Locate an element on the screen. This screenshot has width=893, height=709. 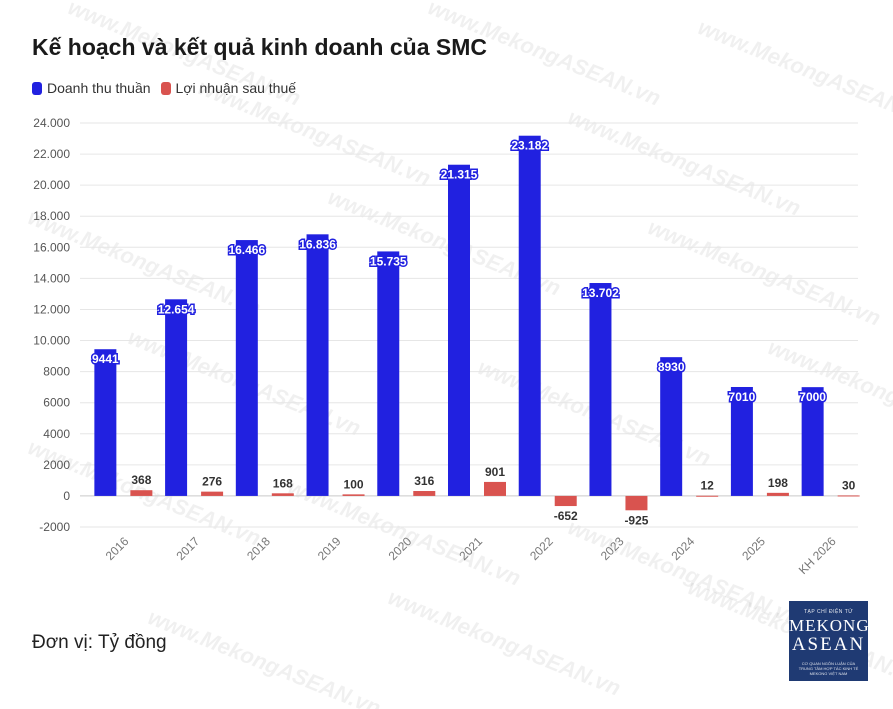
logo-line1: MEKONG is located at coordinates (829, 625).